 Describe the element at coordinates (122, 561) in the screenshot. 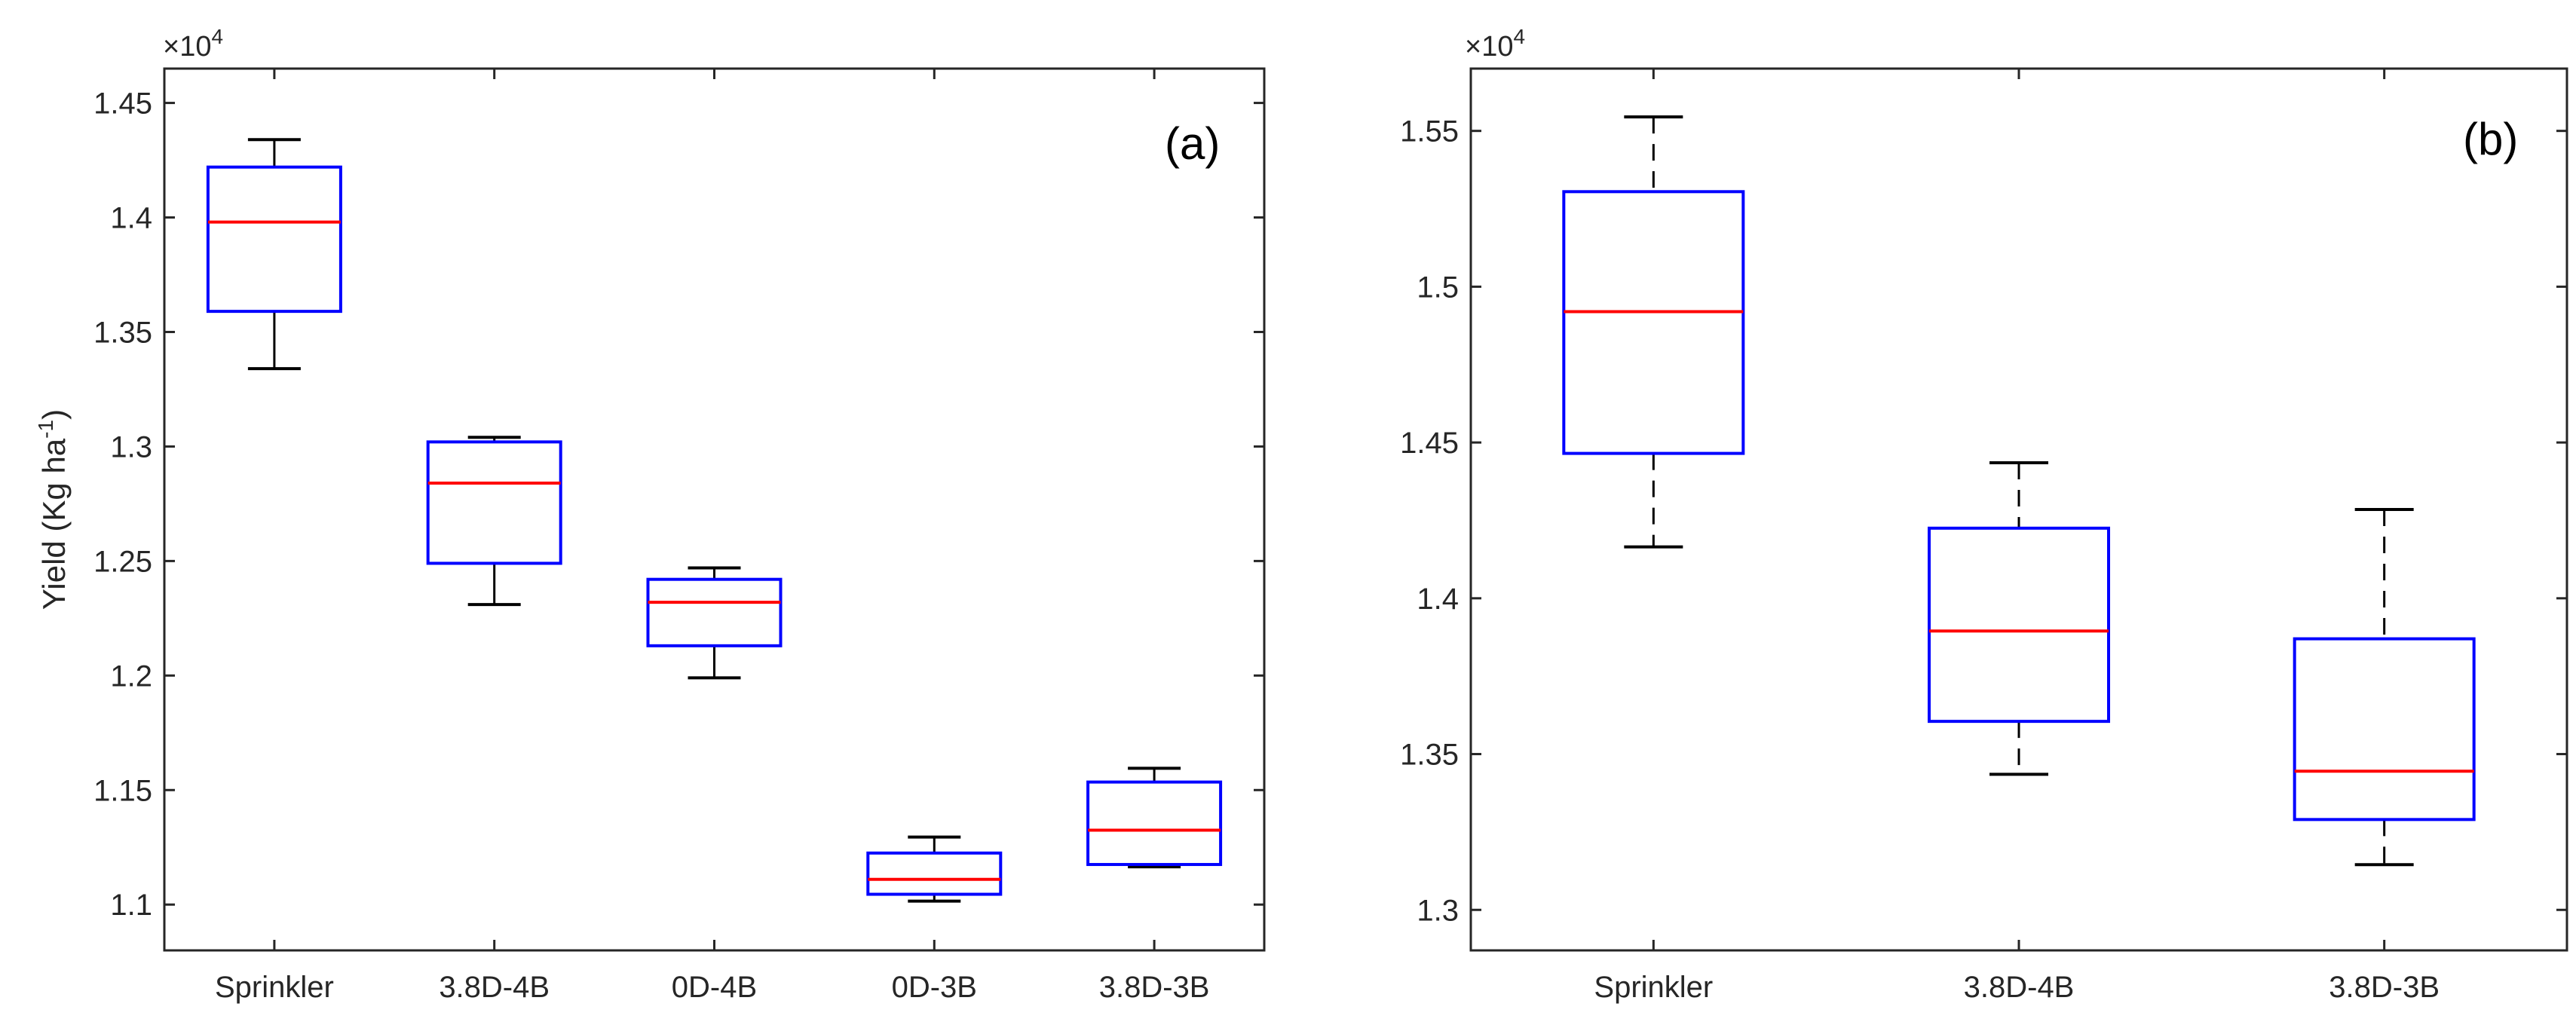

I see `y-tick-label: 1.25` at that location.